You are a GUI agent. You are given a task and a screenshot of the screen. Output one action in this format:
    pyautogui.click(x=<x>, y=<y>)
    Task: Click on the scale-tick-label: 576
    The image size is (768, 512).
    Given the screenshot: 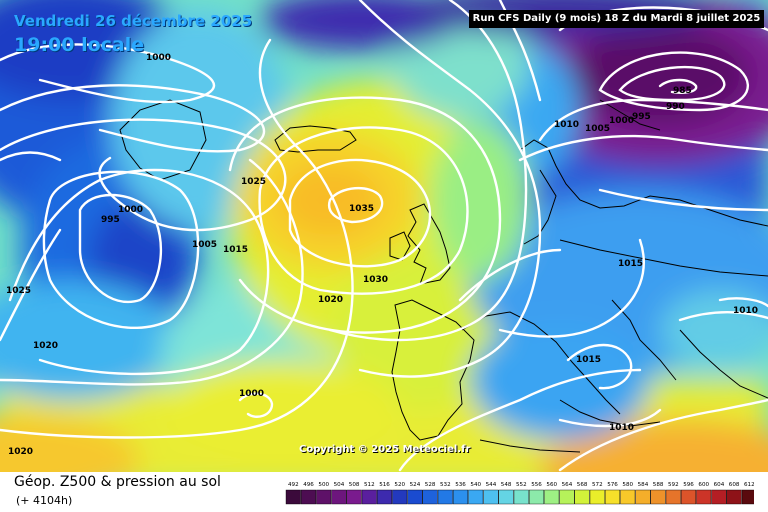 What is the action you would take?
    pyautogui.click(x=612, y=485)
    